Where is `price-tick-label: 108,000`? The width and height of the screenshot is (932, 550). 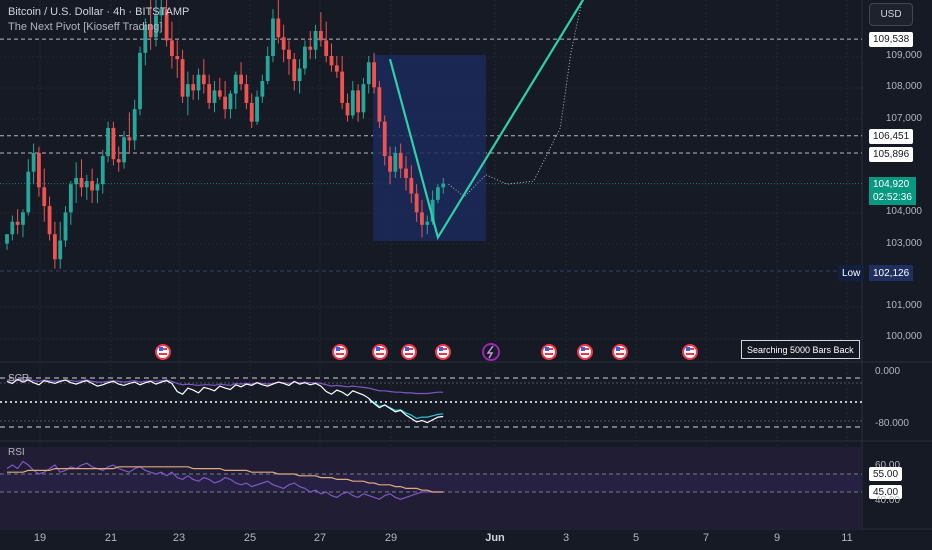
price-tick-label: 108,000 is located at coordinates (903, 87).